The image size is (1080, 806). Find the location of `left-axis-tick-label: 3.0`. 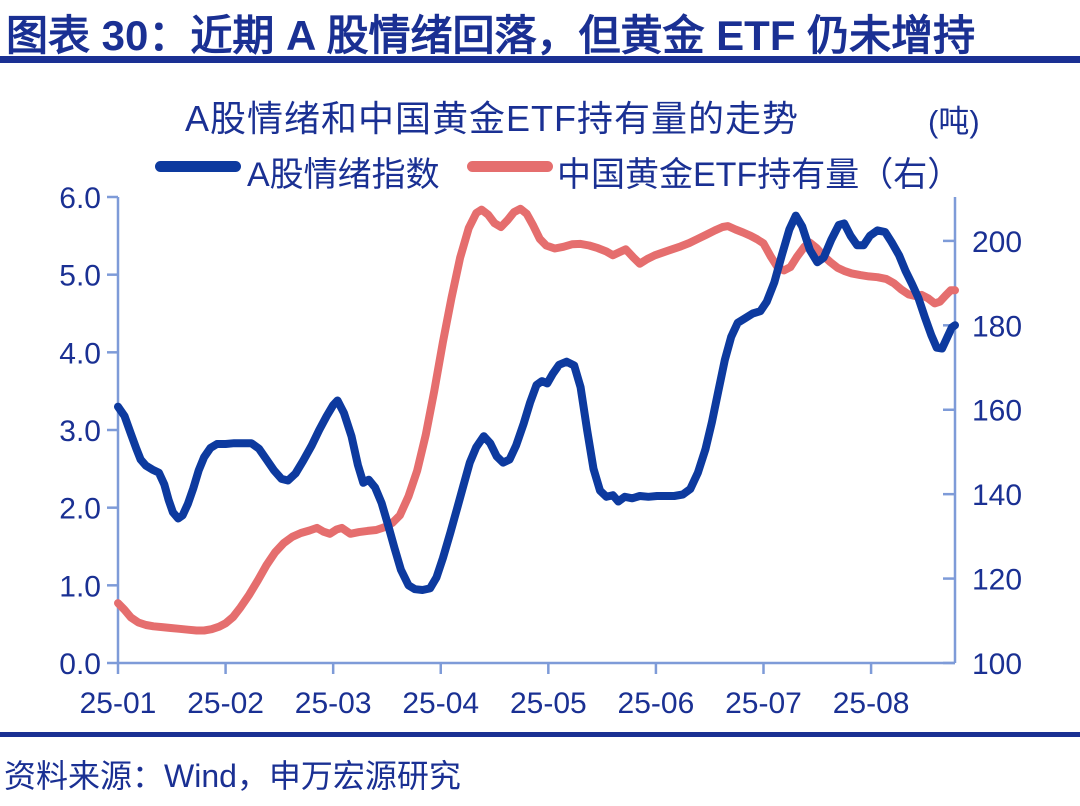

left-axis-tick-label: 3.0 is located at coordinates (80, 431).